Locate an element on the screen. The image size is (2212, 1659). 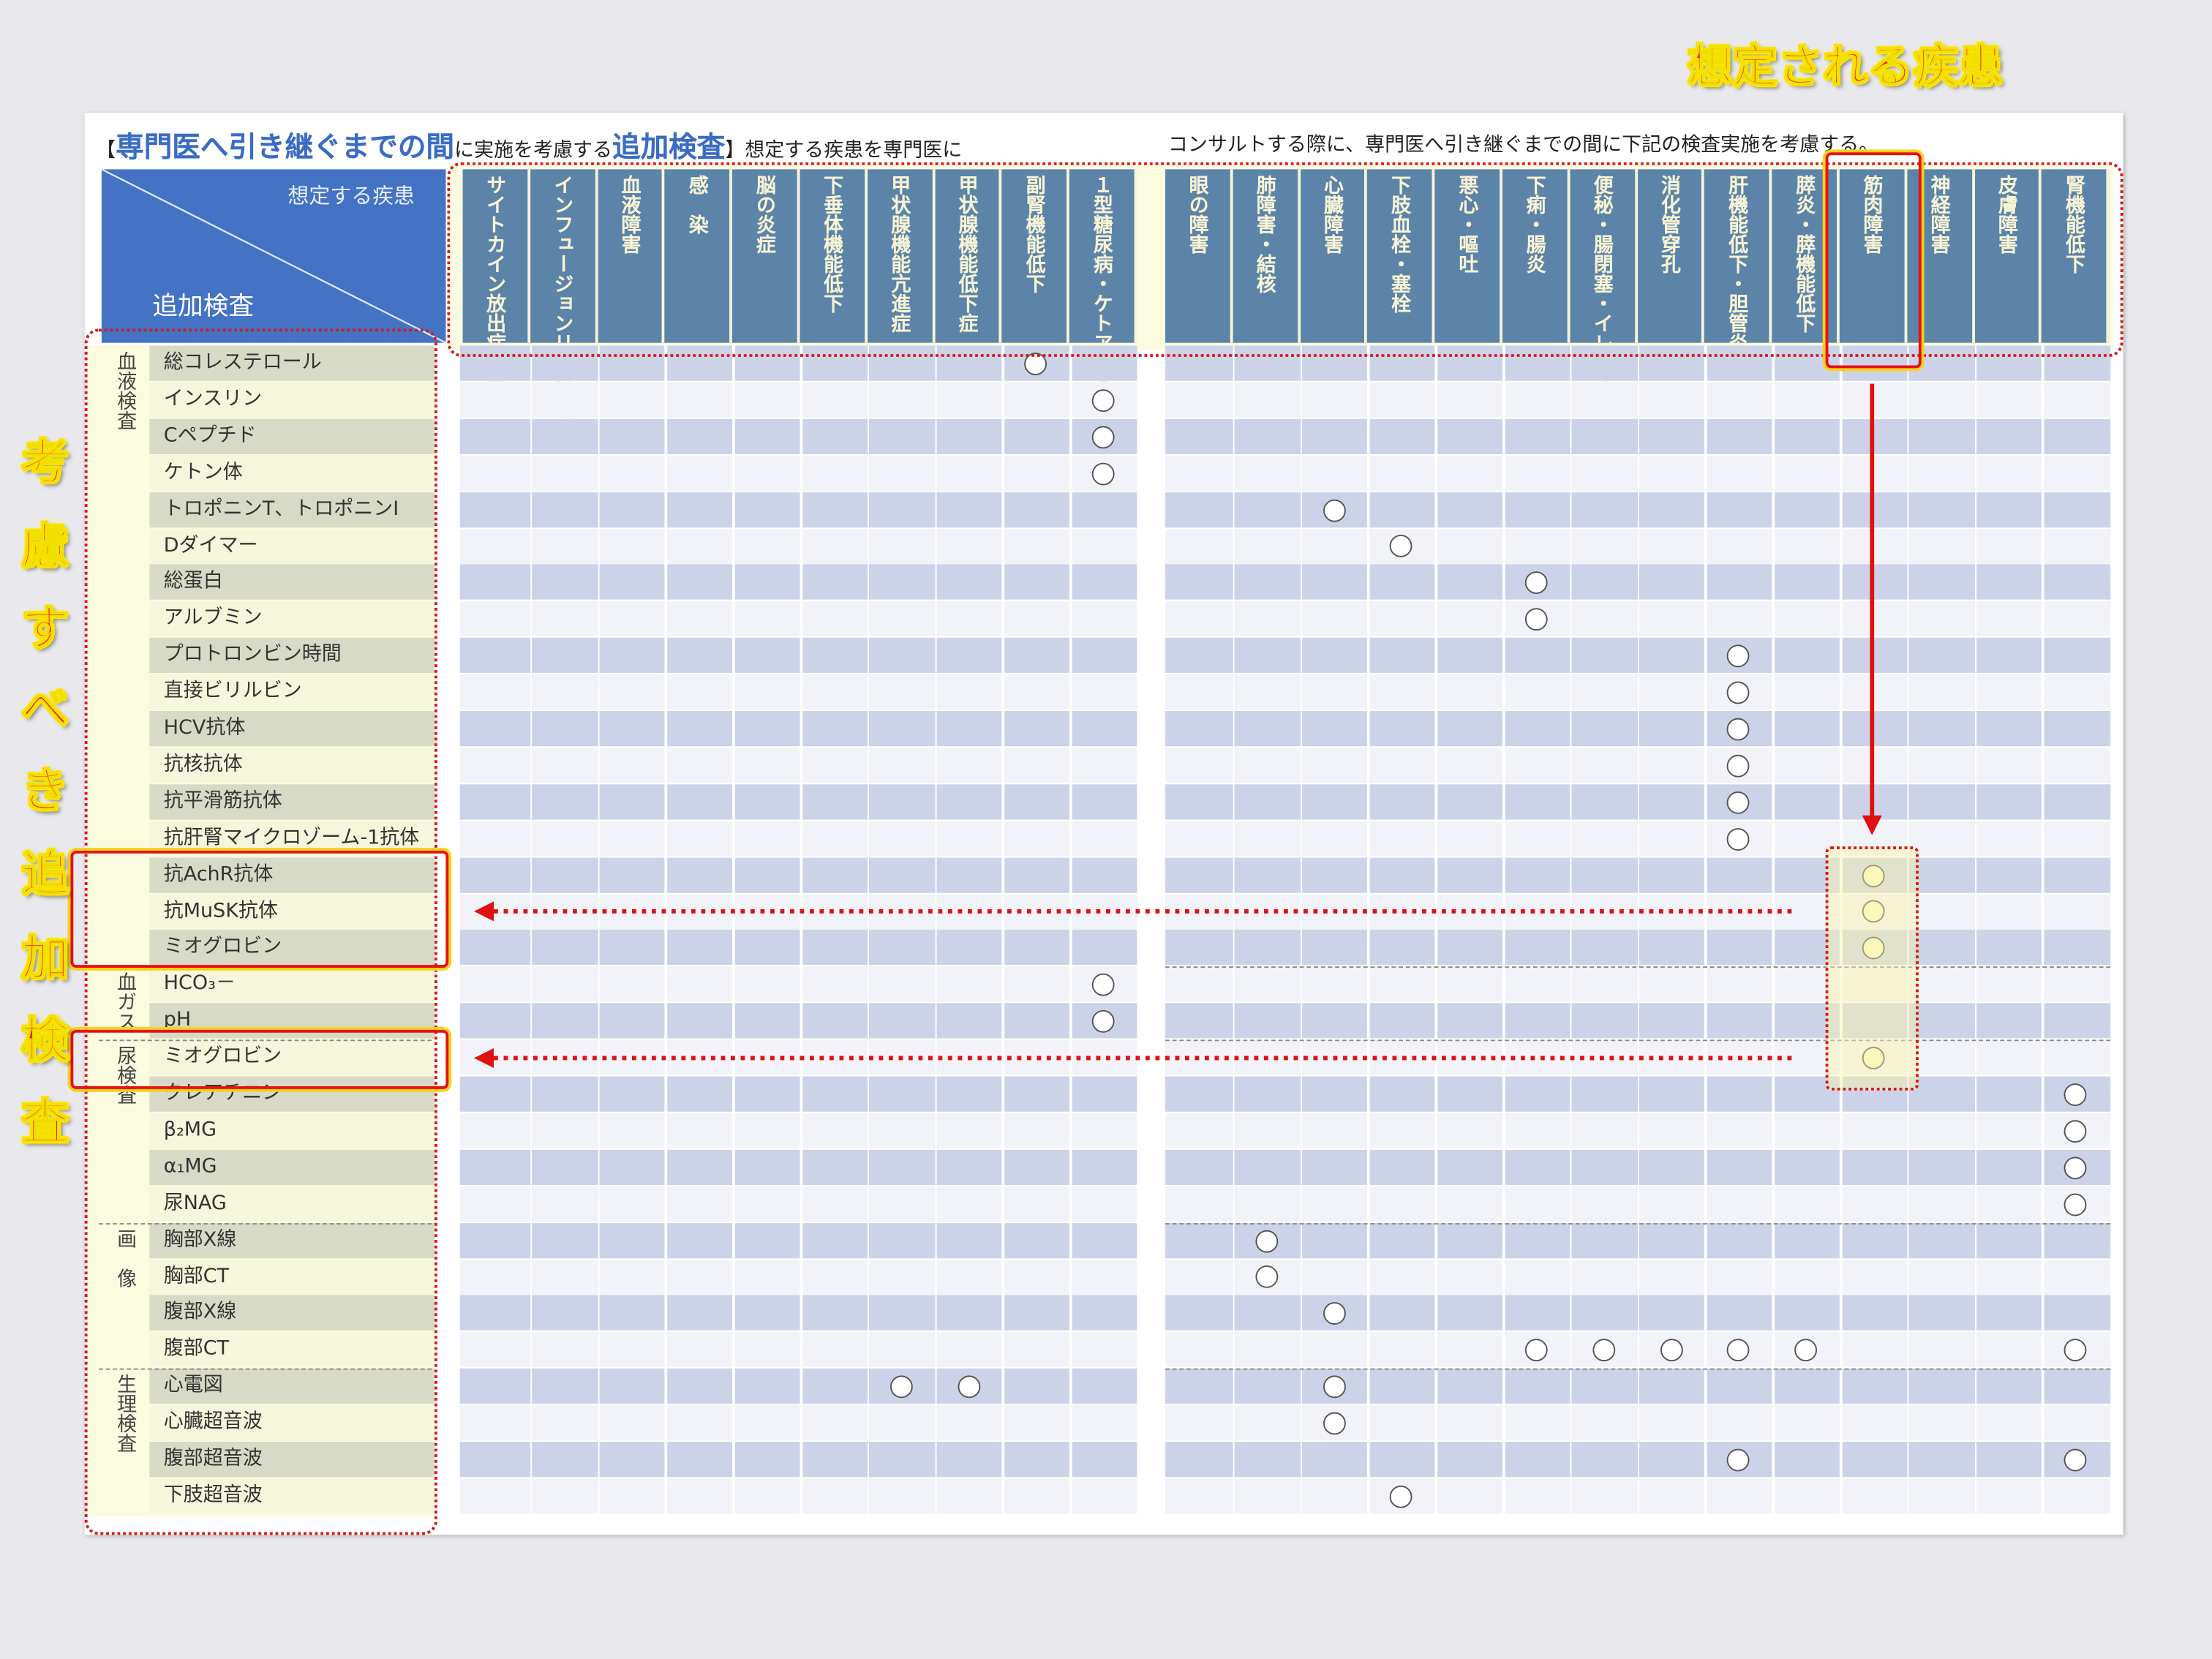
exam-group-label: 画 像 is located at coordinates (126, 1258).